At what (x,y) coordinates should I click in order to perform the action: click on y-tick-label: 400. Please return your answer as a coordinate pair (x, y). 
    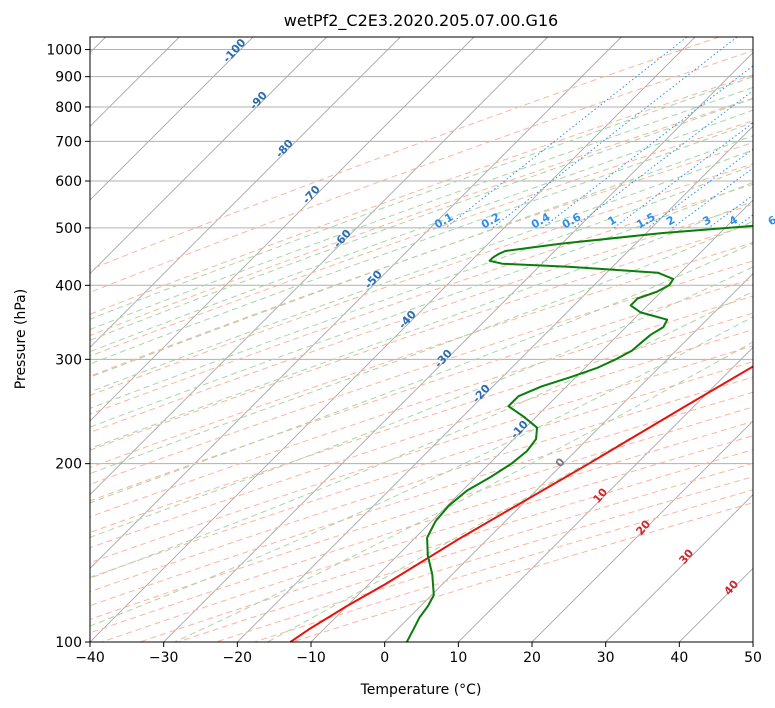
    Looking at the image, I should click on (68, 286).